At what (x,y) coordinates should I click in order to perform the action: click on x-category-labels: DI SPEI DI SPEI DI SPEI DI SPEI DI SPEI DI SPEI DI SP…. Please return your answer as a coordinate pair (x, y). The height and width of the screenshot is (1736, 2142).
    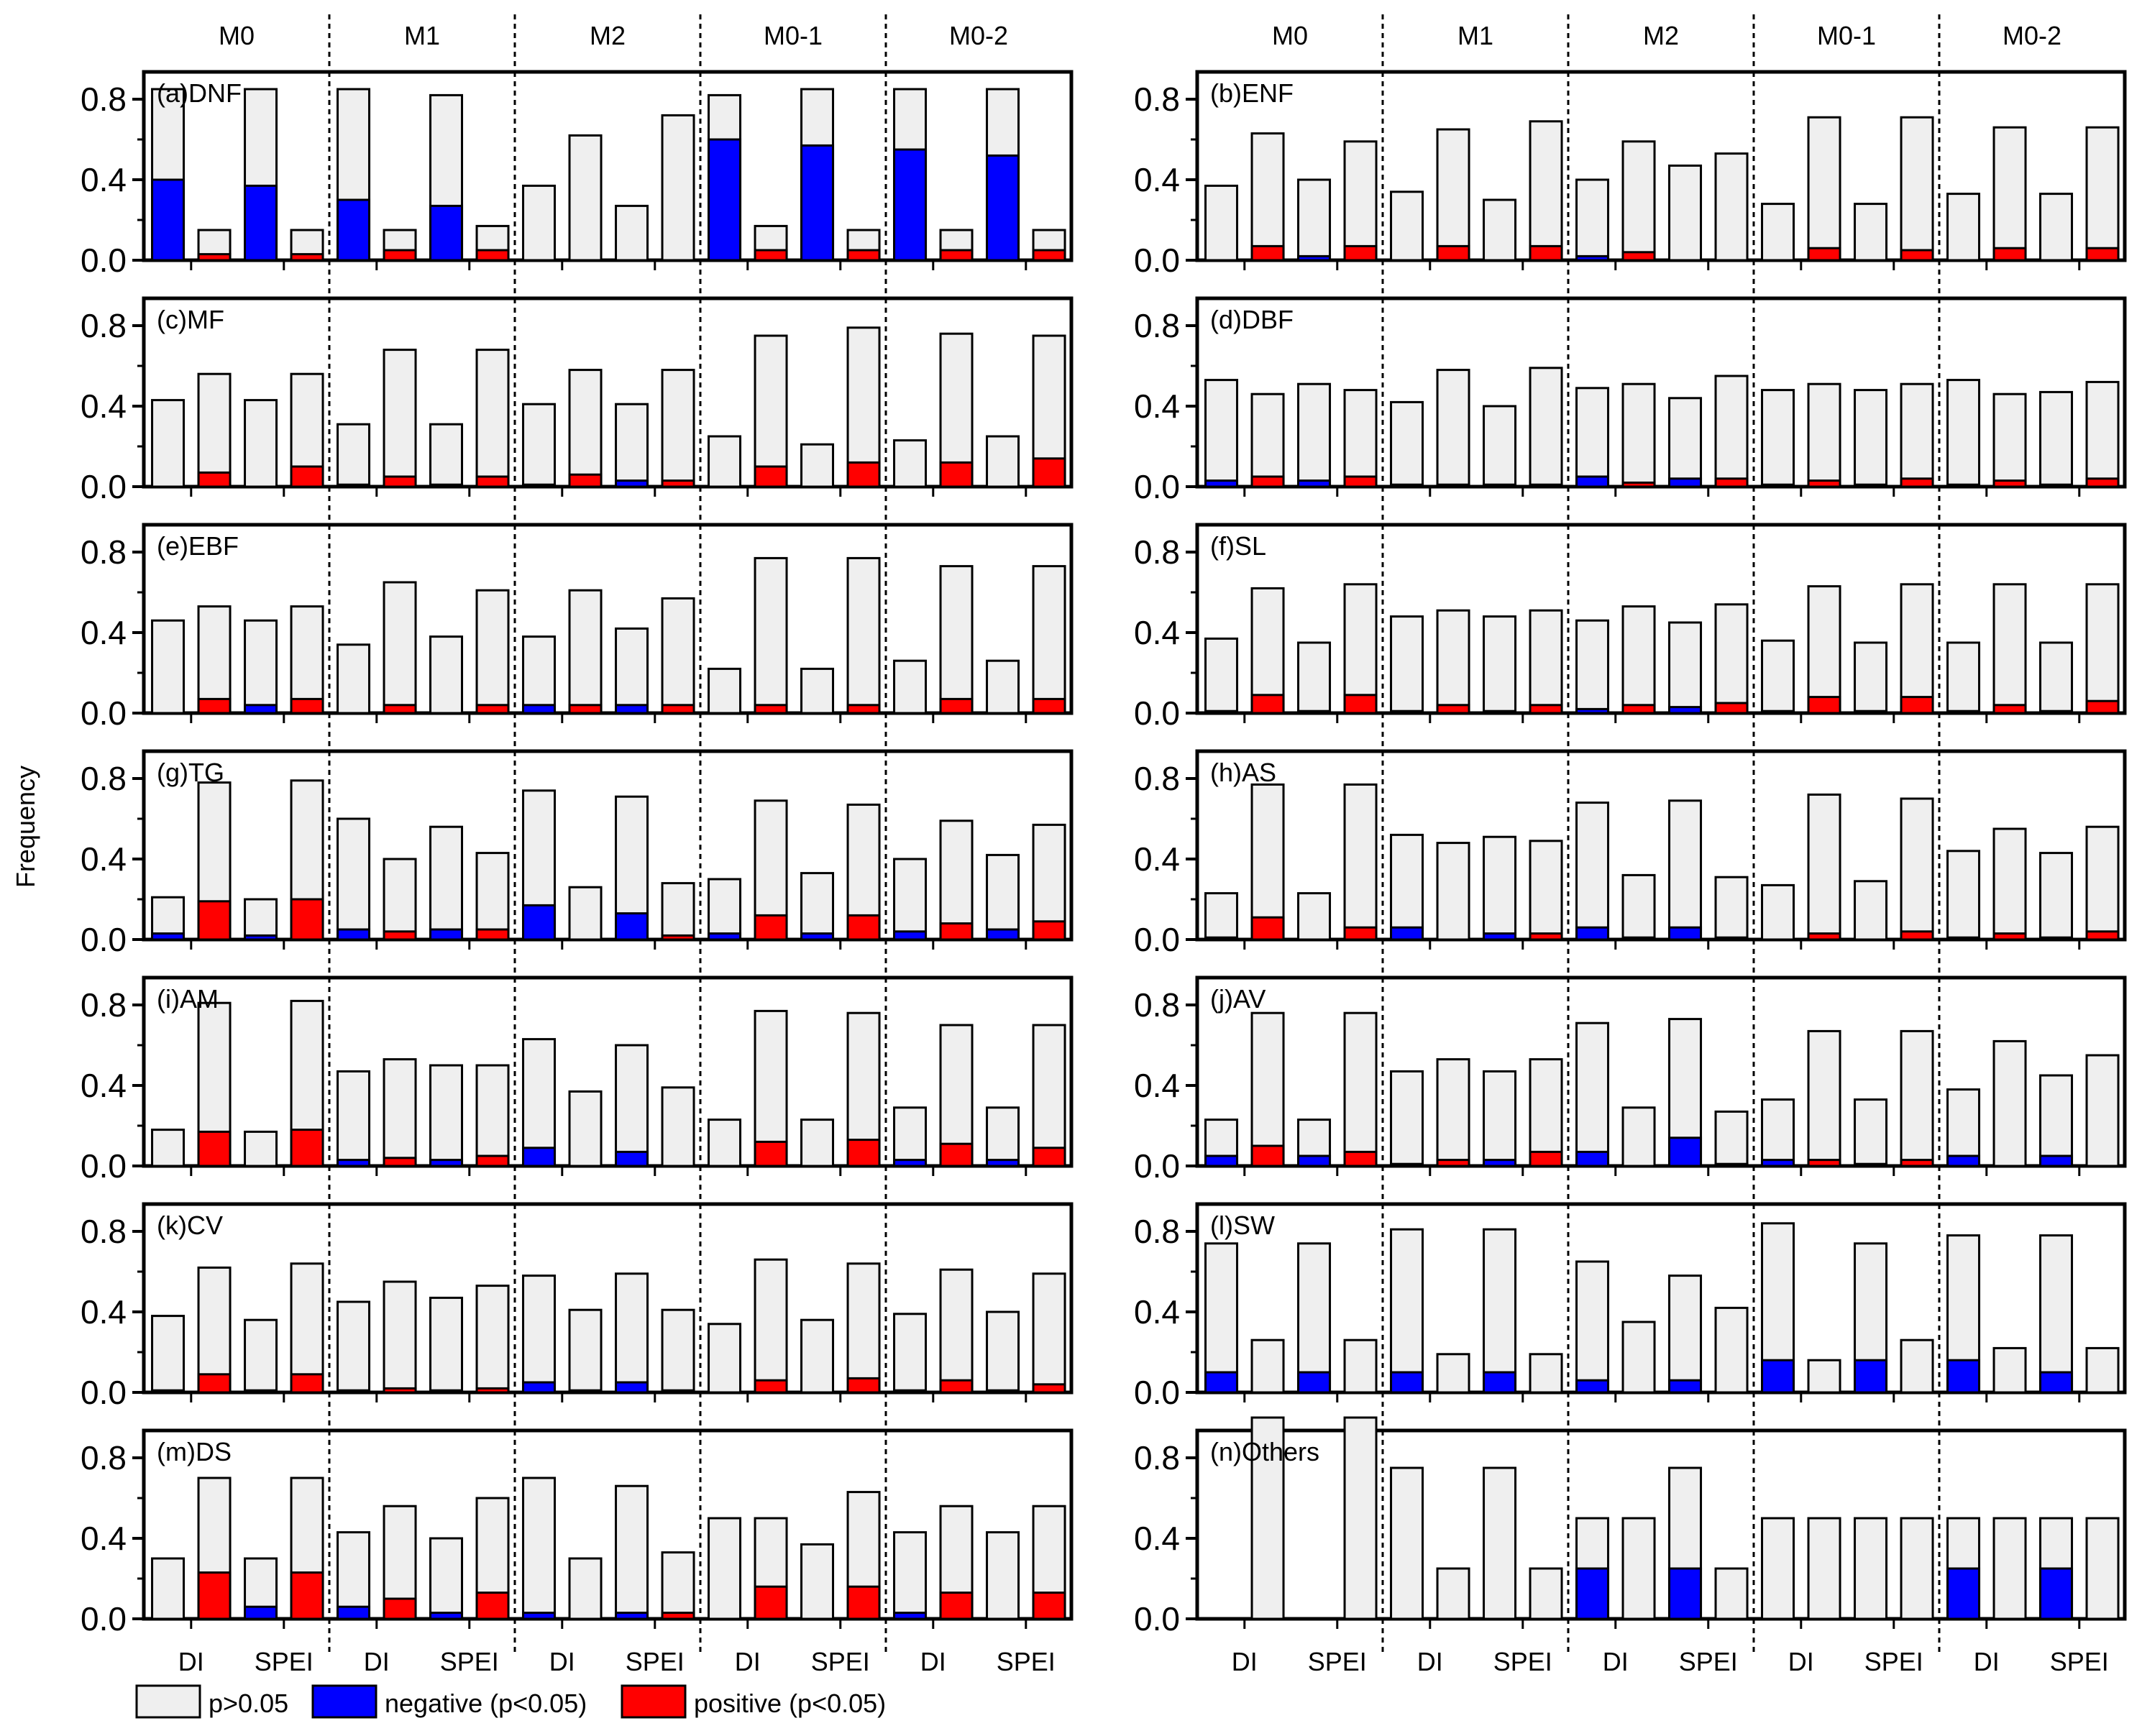
    Looking at the image, I should click on (1143, 1661).